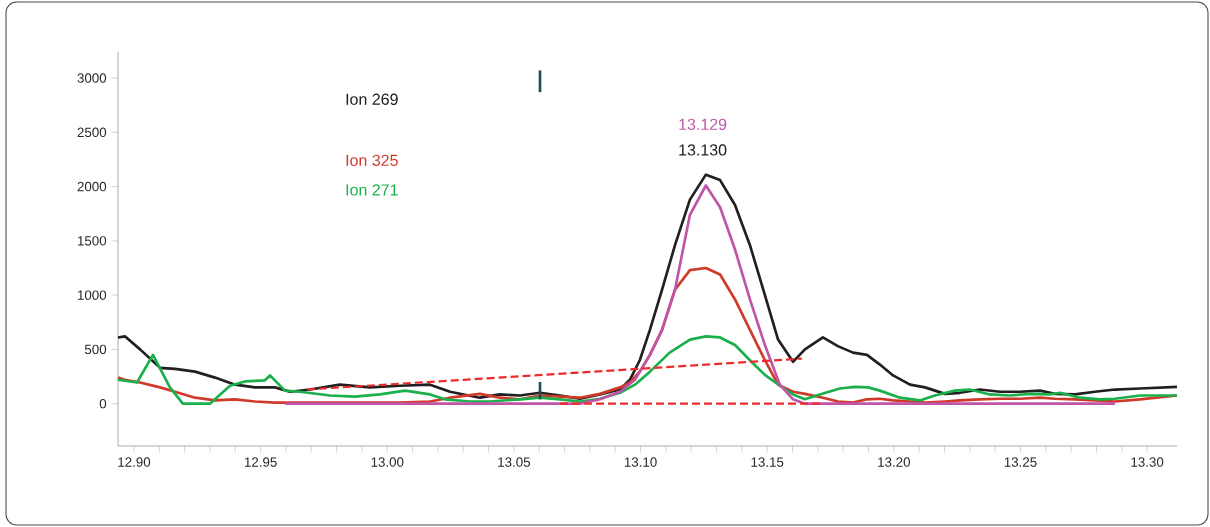 The image size is (1210, 527). Describe the element at coordinates (260, 462) in the screenshot. I see `x-tick-label: 12.95` at that location.